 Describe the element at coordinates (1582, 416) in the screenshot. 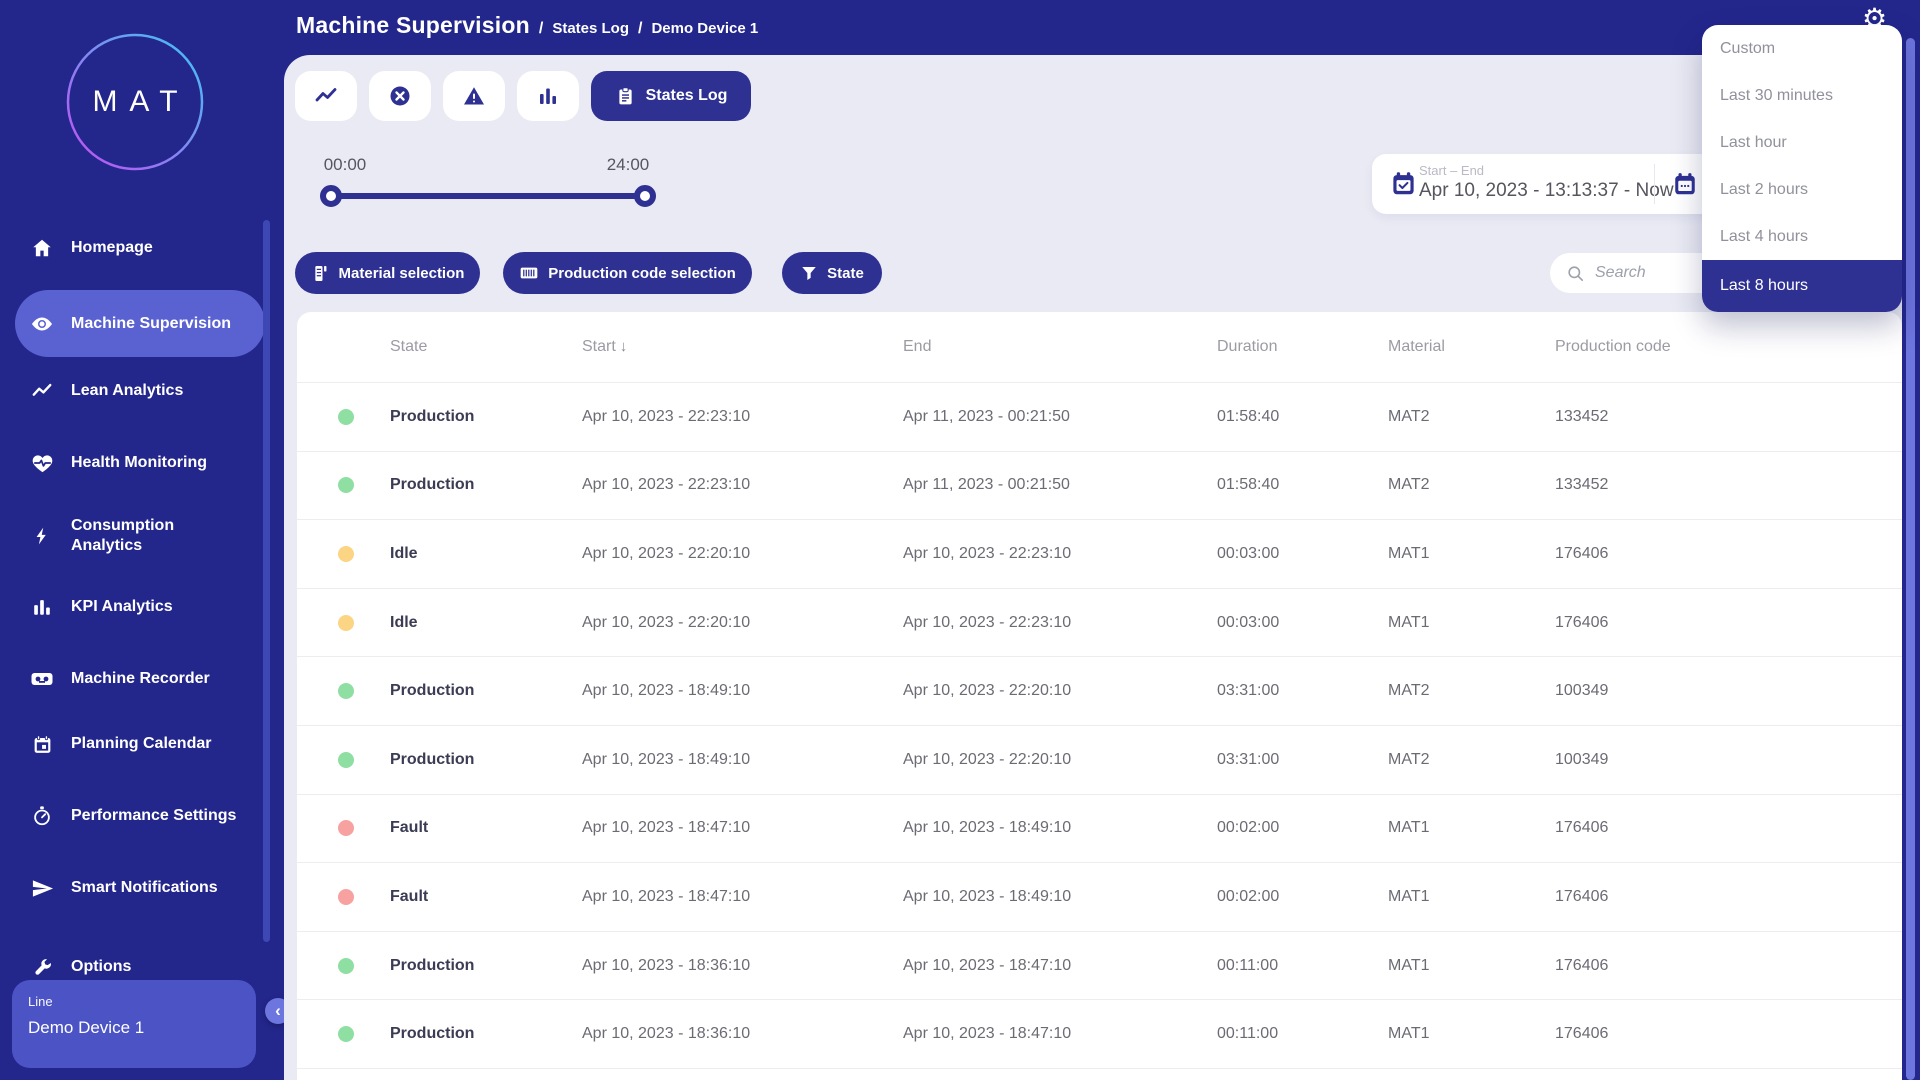

I see `cell-production-code: 133452` at that location.